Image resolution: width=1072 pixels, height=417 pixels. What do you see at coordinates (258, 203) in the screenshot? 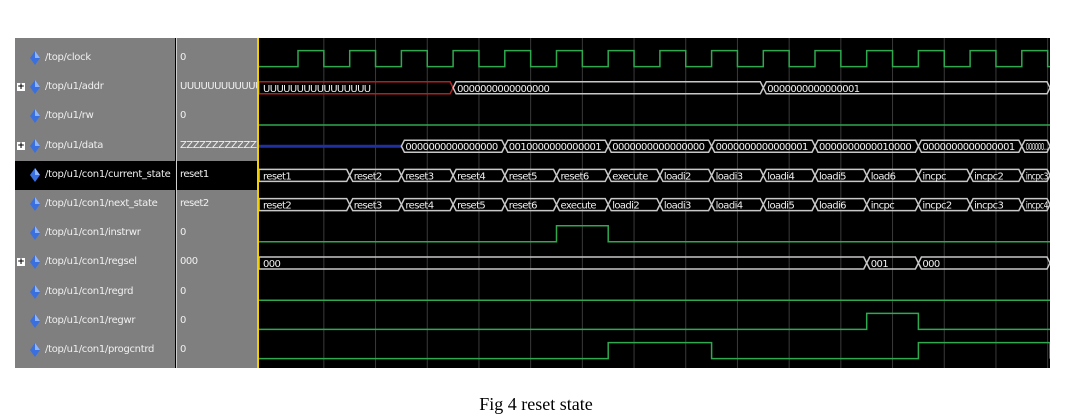
I see `time-cursor` at bounding box center [258, 203].